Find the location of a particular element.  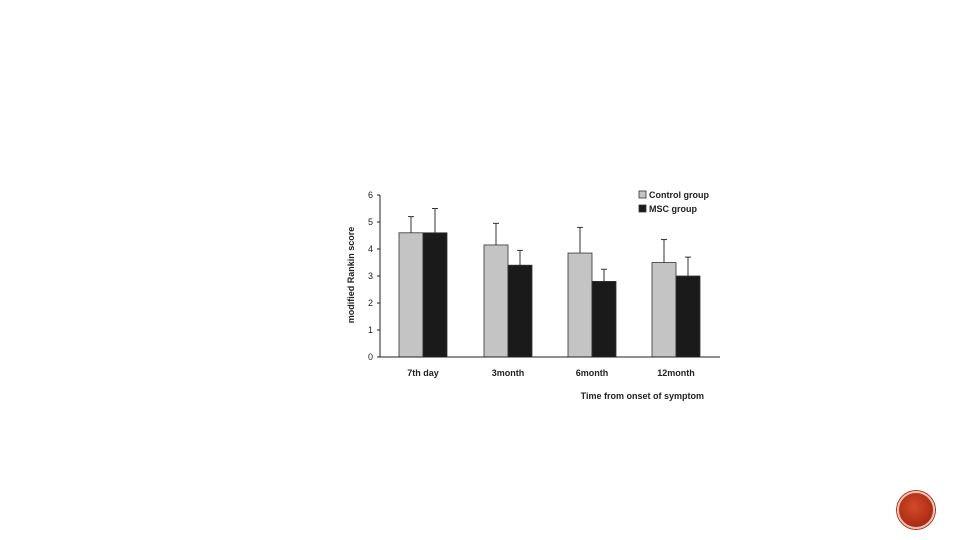

y-tick-label: 0 is located at coordinates (370, 357).